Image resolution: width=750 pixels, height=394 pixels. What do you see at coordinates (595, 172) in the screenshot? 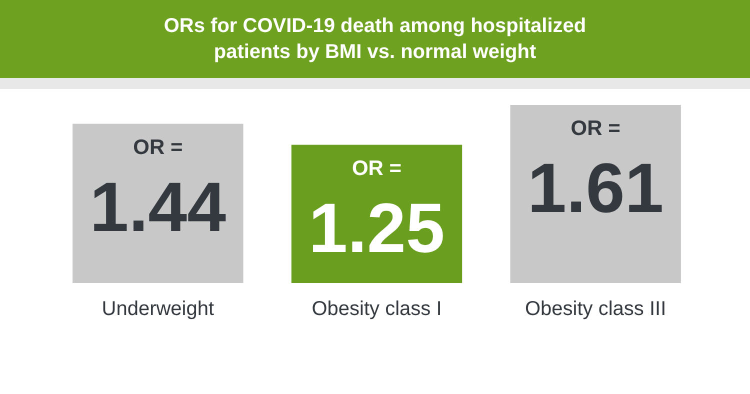
I see `data-label: OR = 1.61` at bounding box center [595, 172].